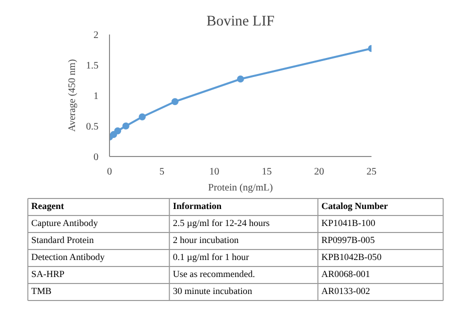  What do you see at coordinates (240, 188) in the screenshot?
I see `x-axis-title: Protein (ng/mL)` at bounding box center [240, 188].